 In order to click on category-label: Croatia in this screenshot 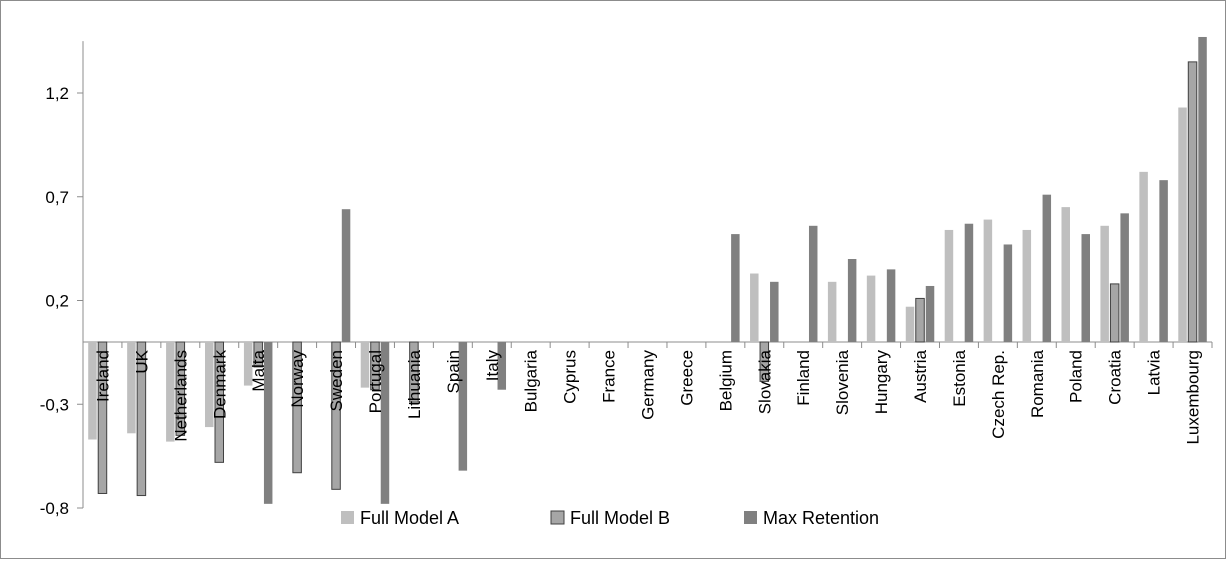, I will do `click(1115, 376)`.